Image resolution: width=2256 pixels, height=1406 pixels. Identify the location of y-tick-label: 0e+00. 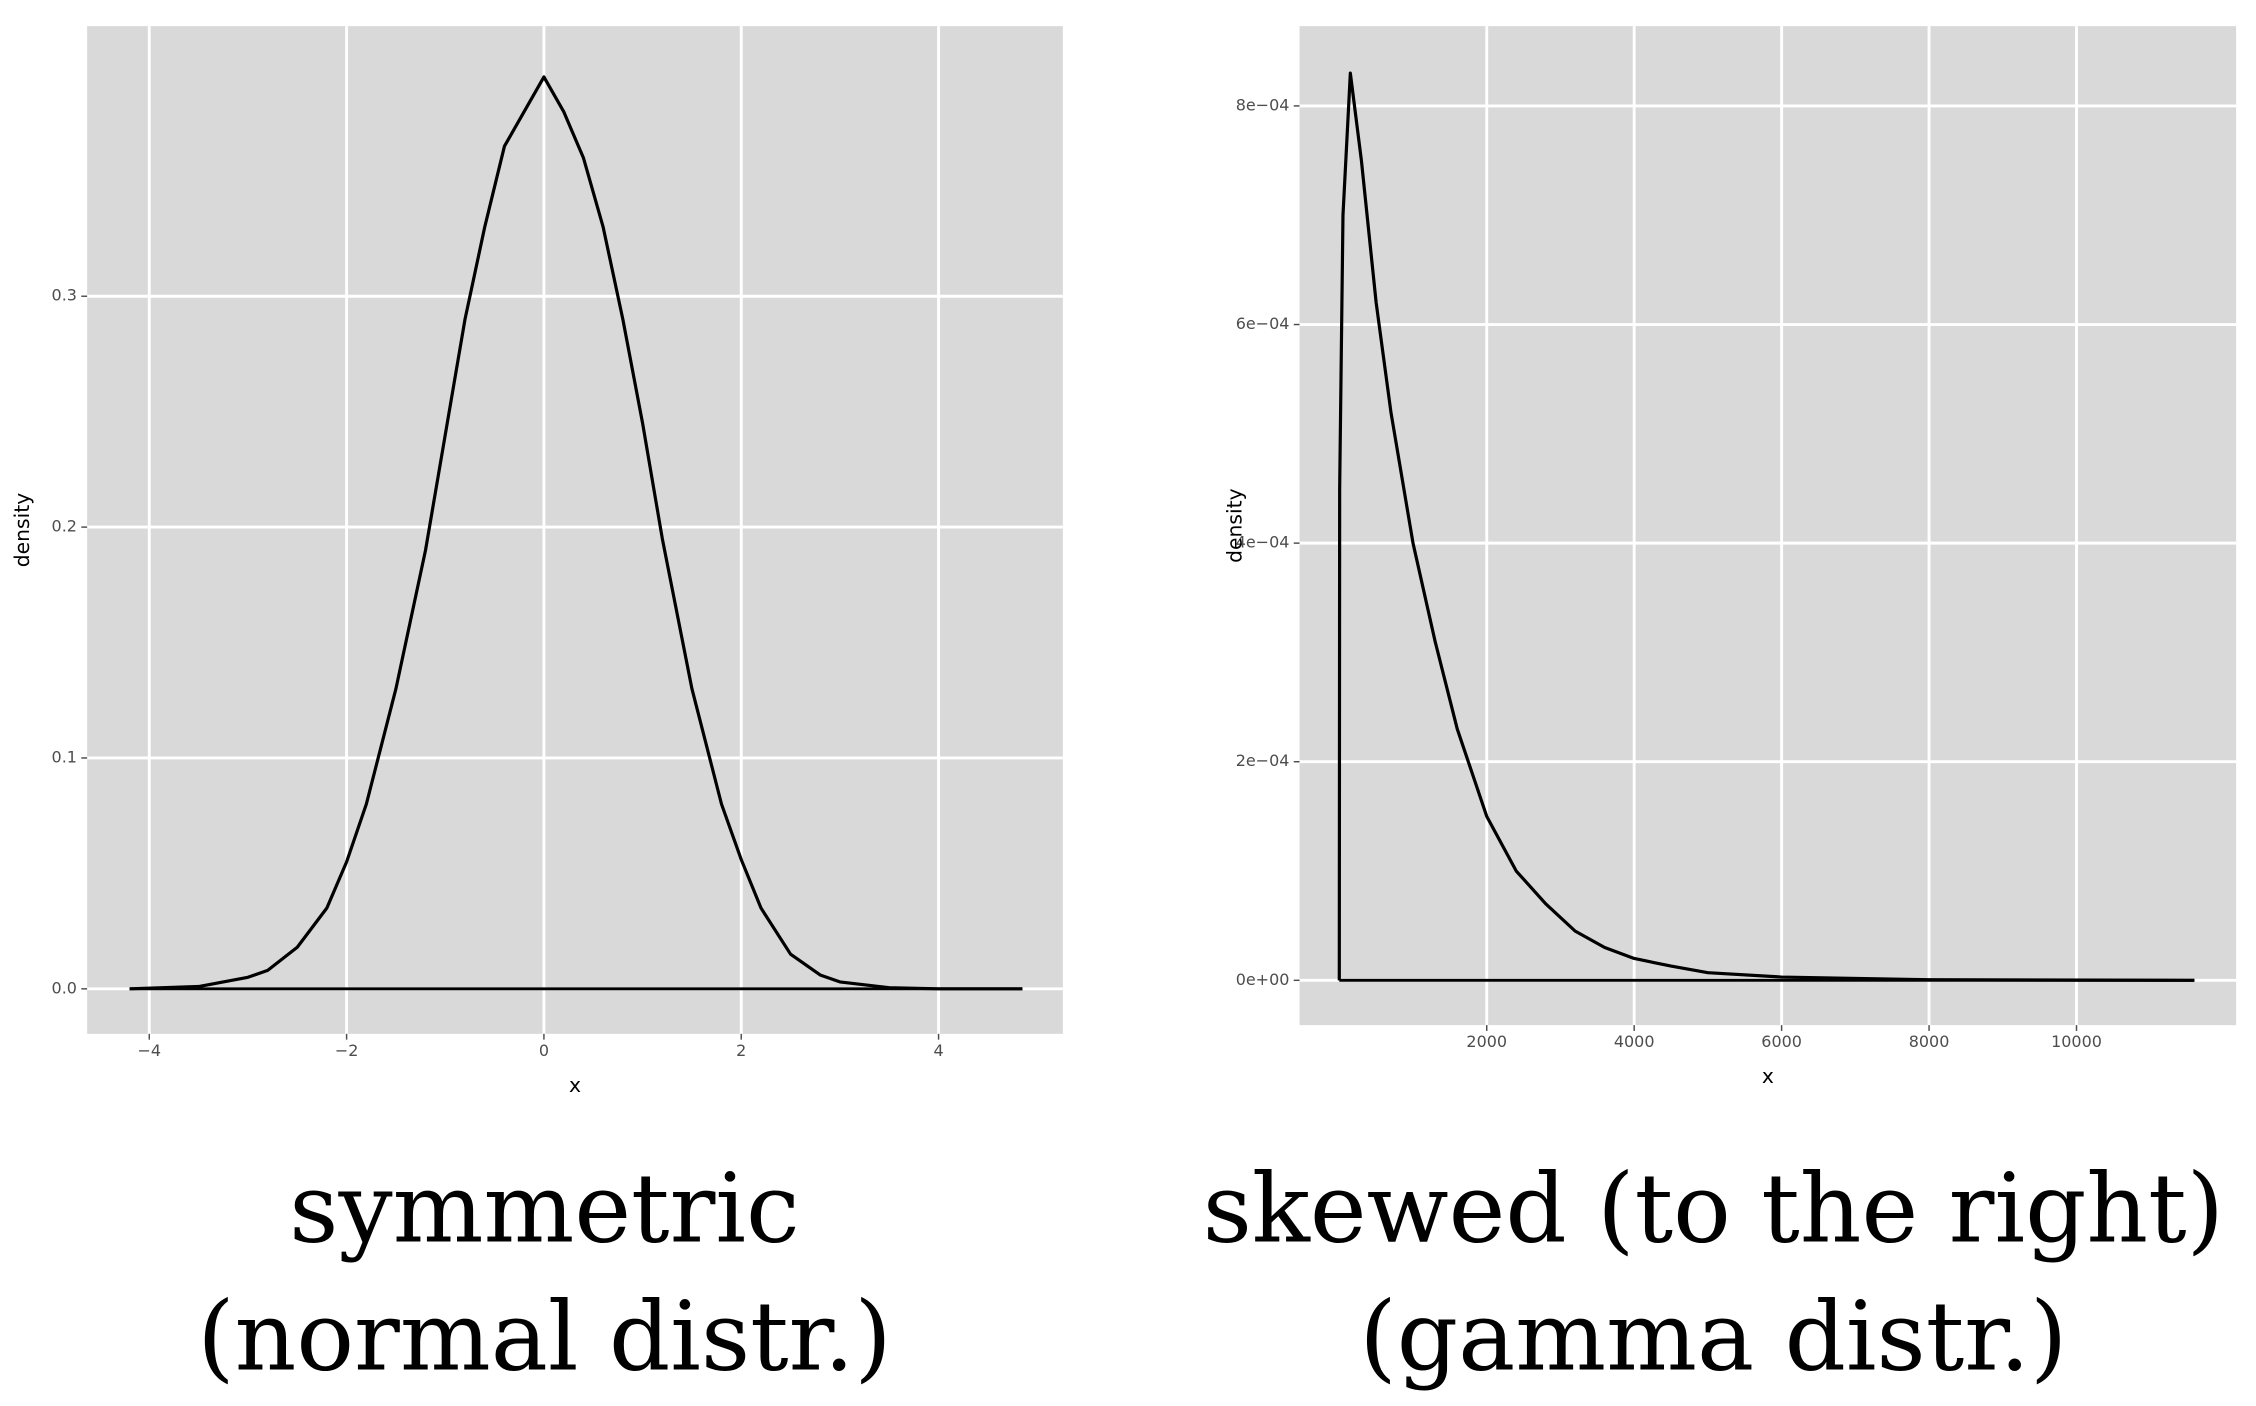
(1263, 979).